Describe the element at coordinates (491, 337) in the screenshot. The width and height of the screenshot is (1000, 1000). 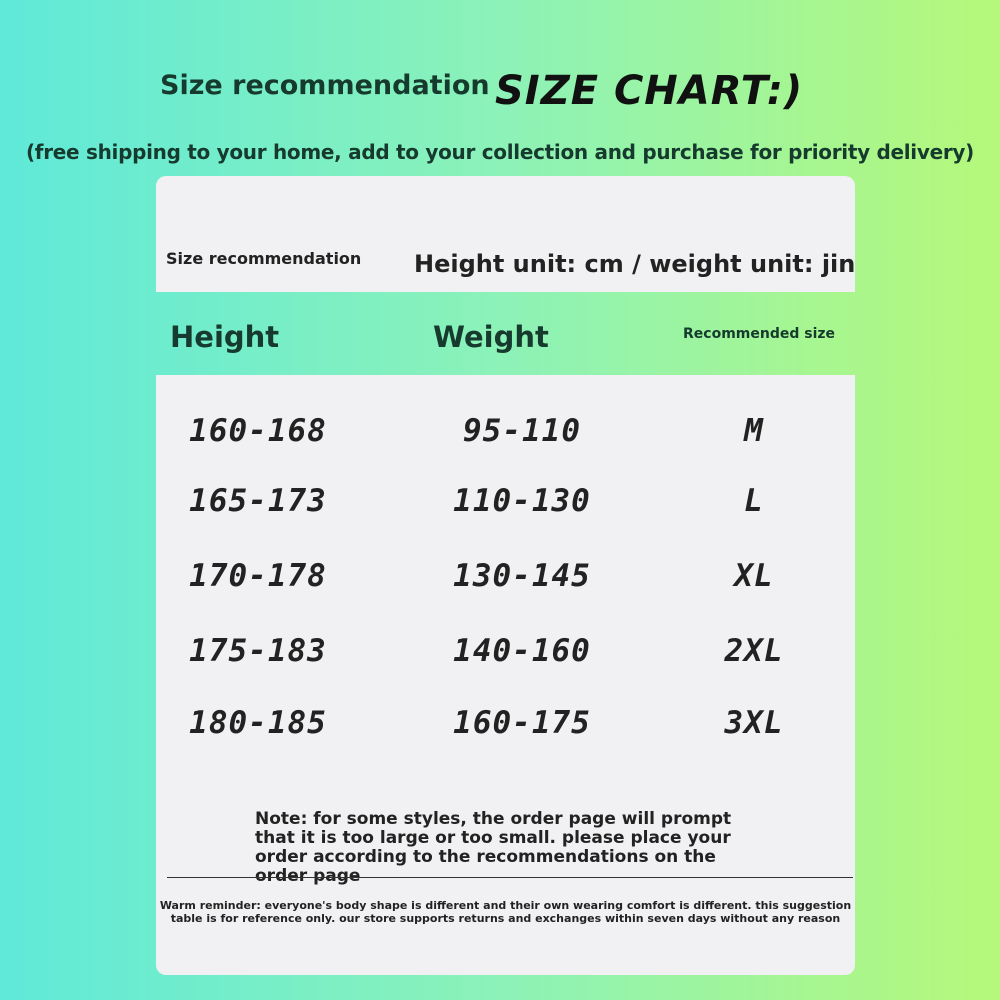
I see `column-header: Weight` at that location.